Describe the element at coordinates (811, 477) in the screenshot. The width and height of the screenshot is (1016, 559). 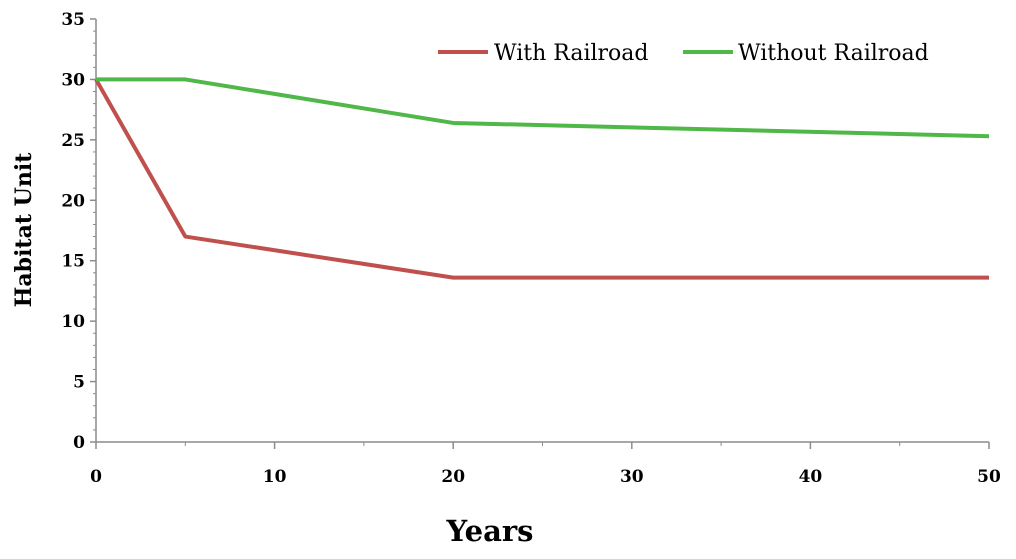
I see `x-tick-label: 40` at that location.